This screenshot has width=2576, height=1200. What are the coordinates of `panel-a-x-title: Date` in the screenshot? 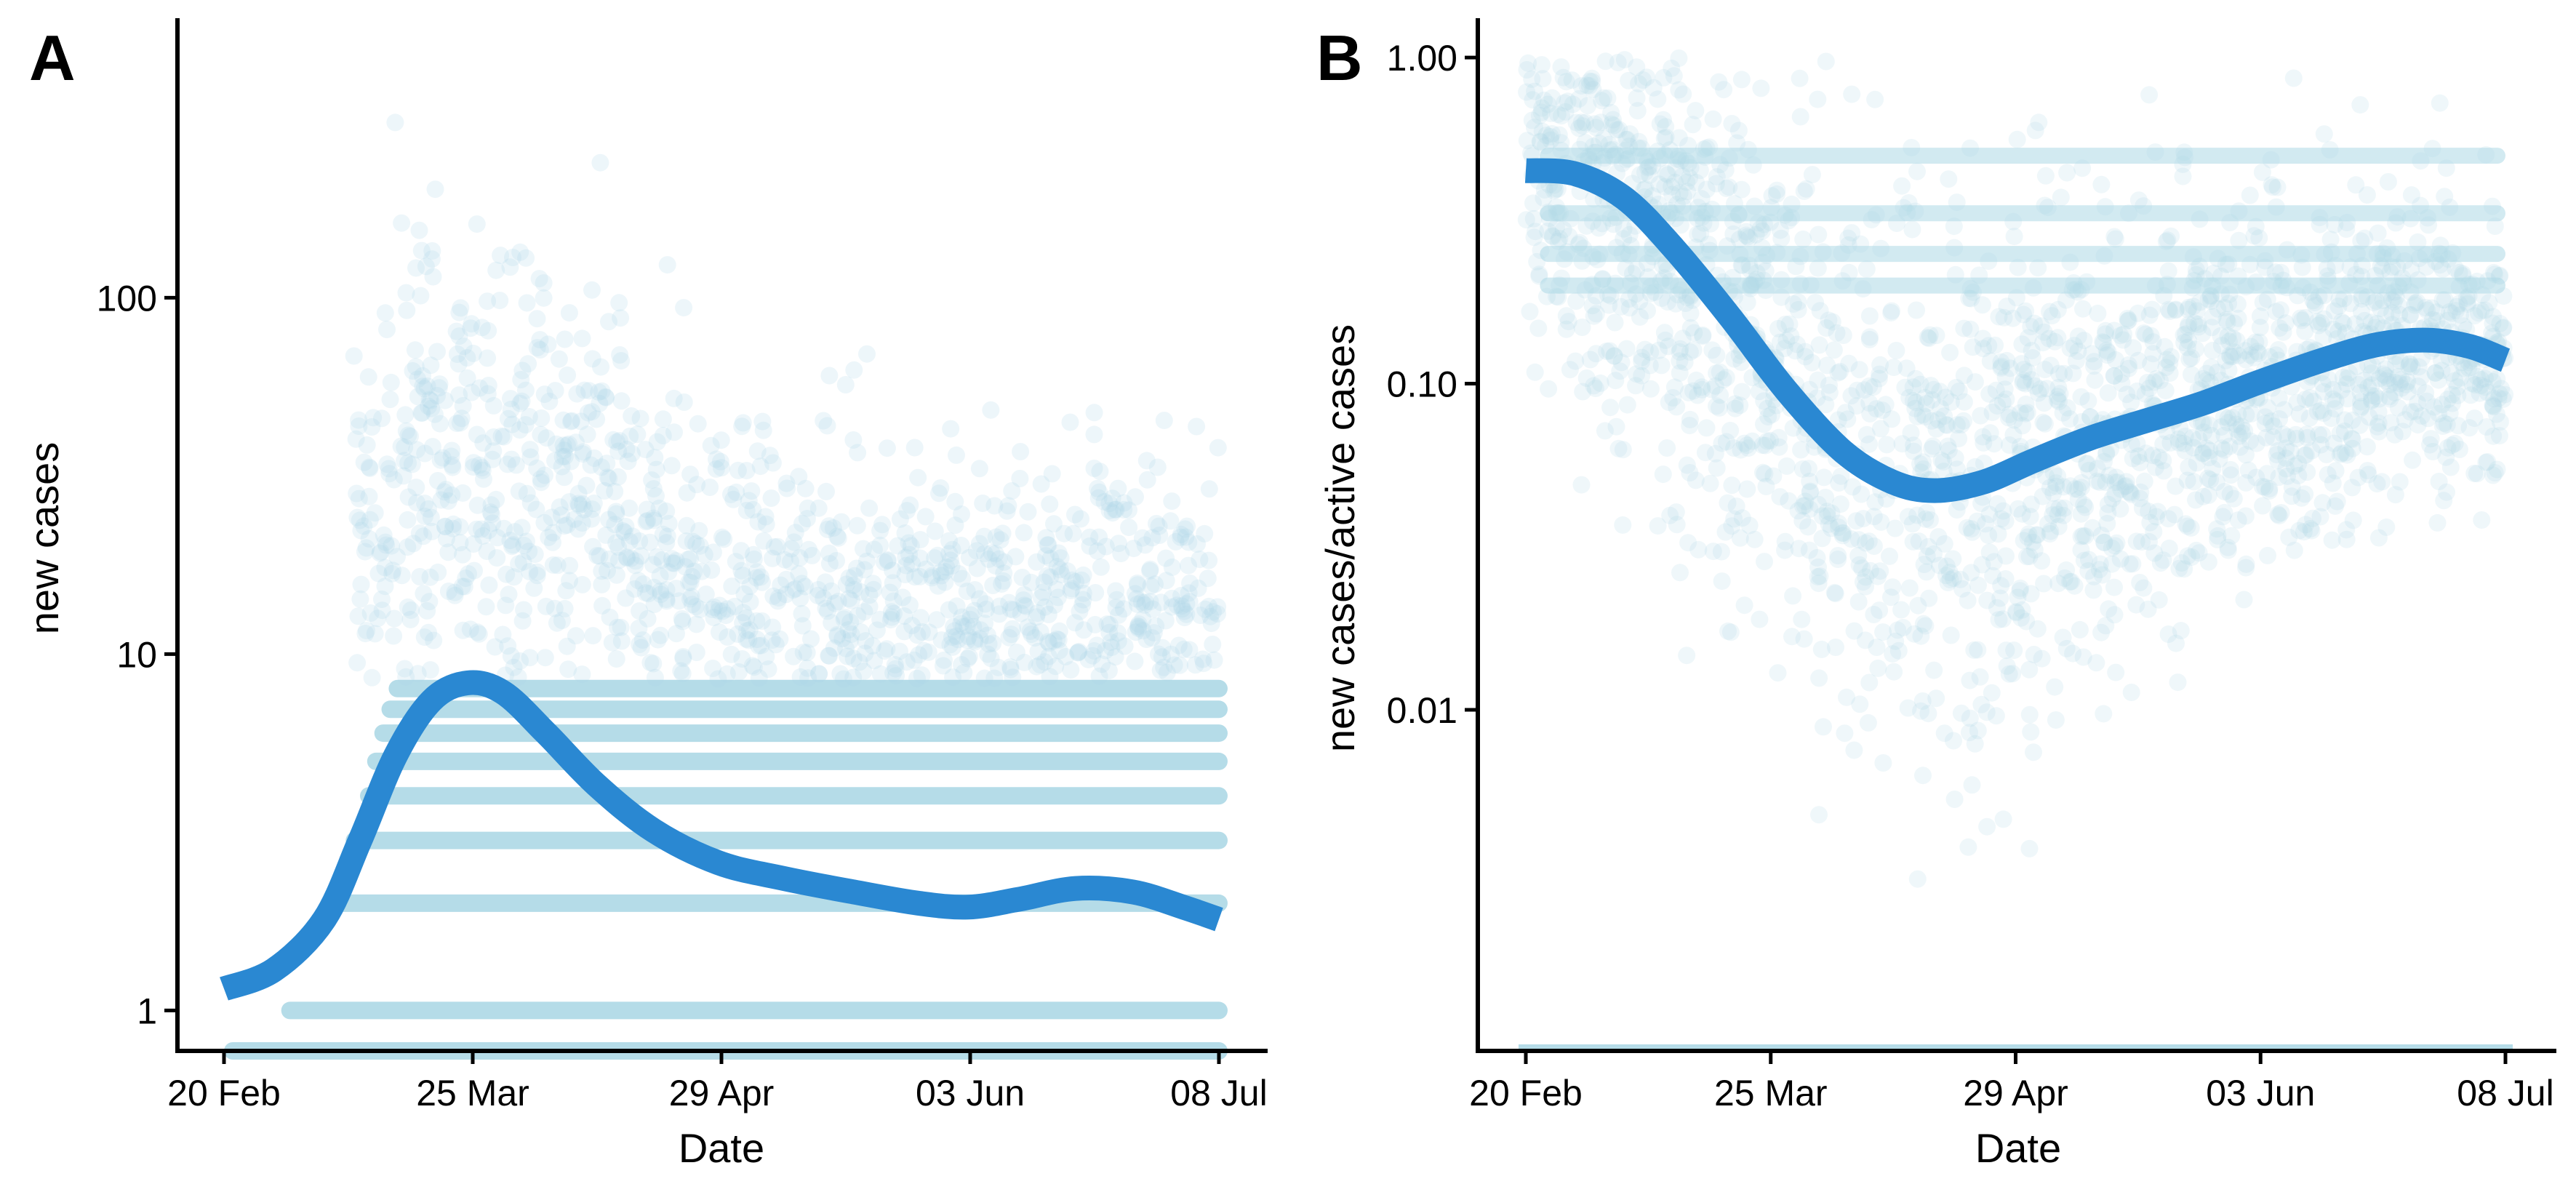 It's located at (721, 1148).